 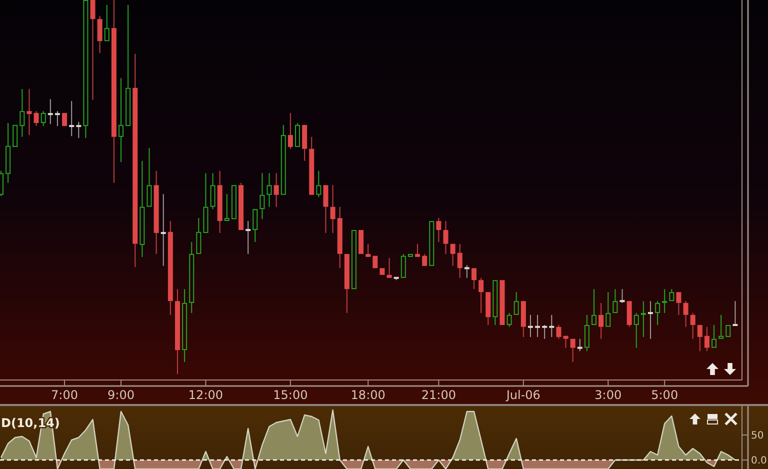 What do you see at coordinates (64, 395) in the screenshot?
I see `x-tick-label: 7:00` at bounding box center [64, 395].